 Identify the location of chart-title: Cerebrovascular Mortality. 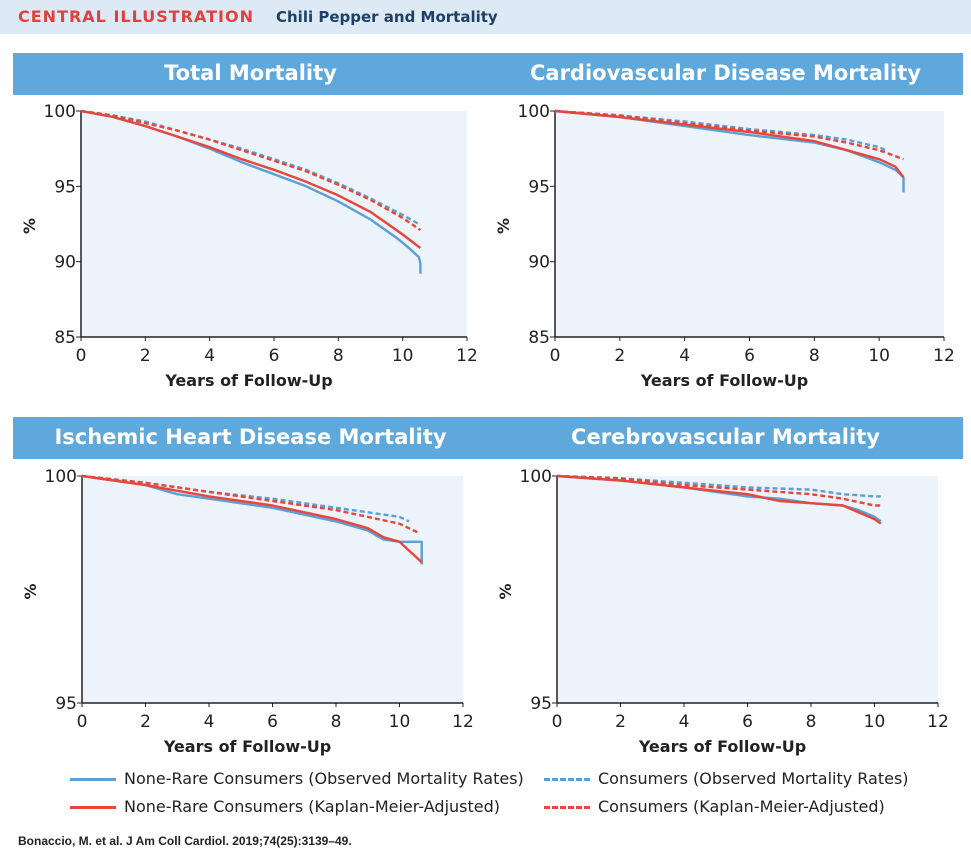
(725, 437).